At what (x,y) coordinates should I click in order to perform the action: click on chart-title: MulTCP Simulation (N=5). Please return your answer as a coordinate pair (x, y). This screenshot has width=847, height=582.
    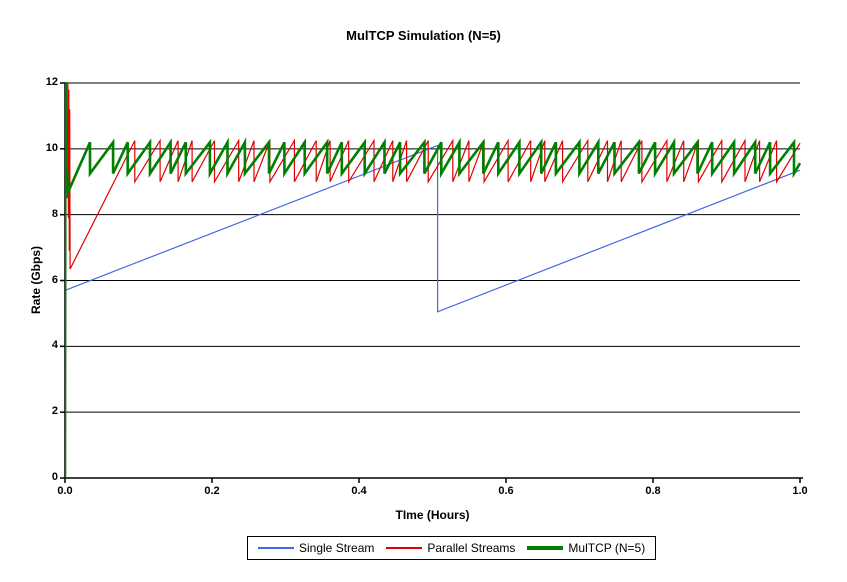
    Looking at the image, I should click on (423, 35).